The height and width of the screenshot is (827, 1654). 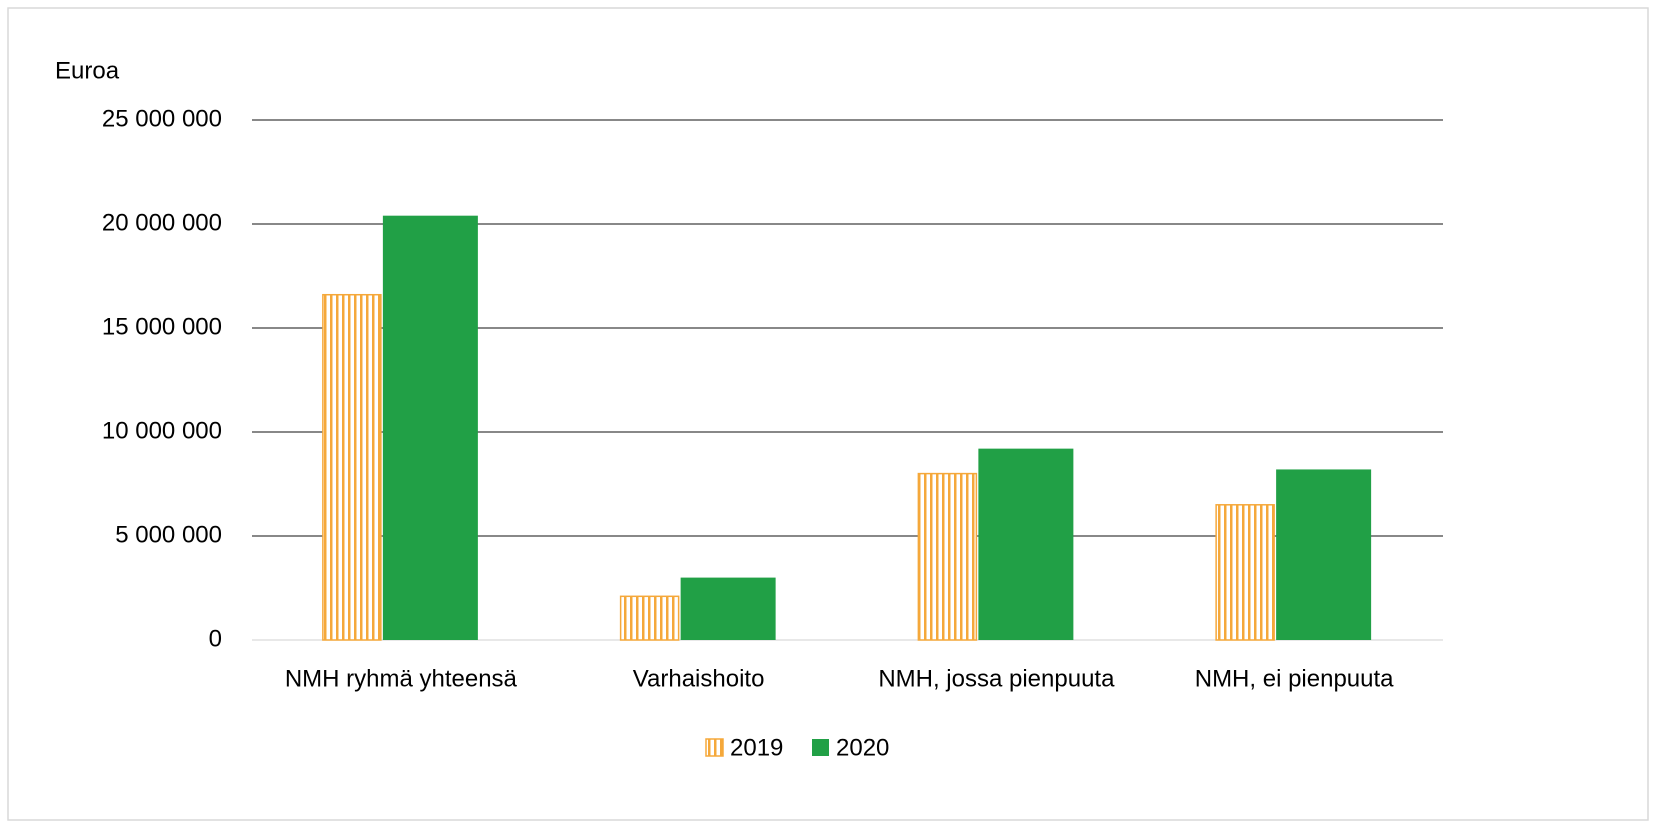 What do you see at coordinates (162, 430) in the screenshot?
I see `y-tick-label: 10 000 000` at bounding box center [162, 430].